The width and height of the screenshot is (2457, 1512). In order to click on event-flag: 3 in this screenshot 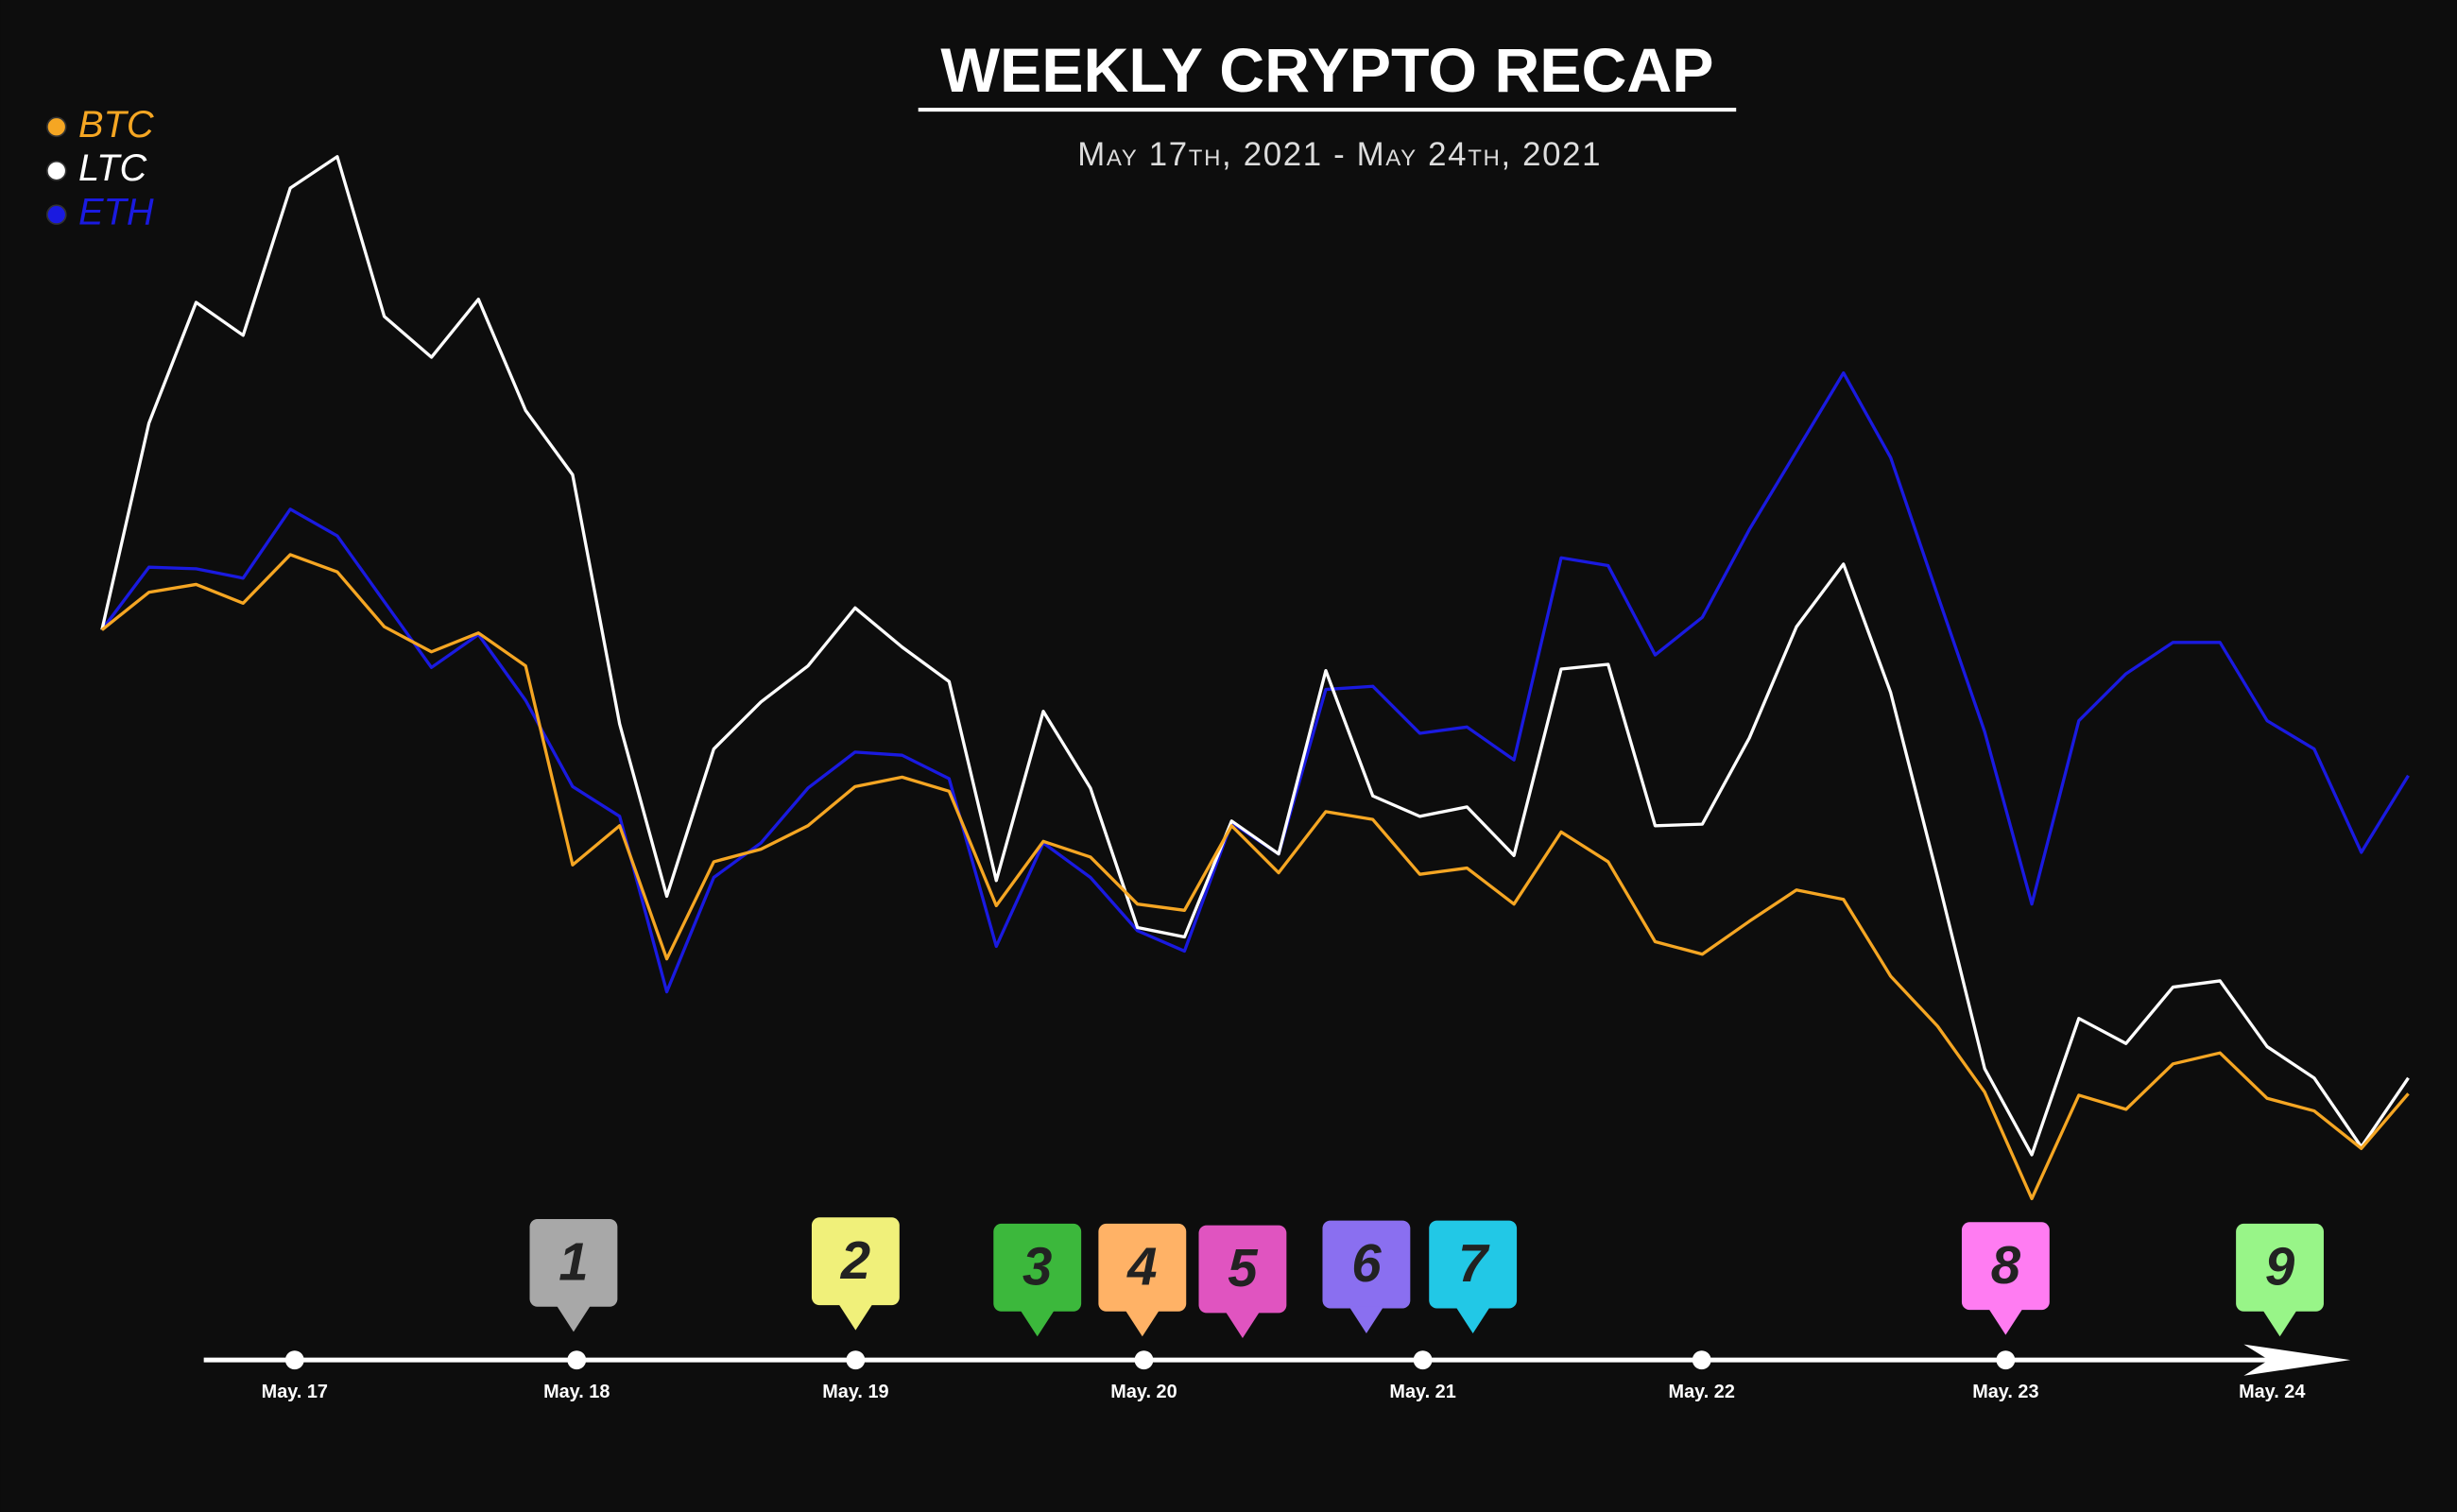, I will do `click(1037, 1280)`.